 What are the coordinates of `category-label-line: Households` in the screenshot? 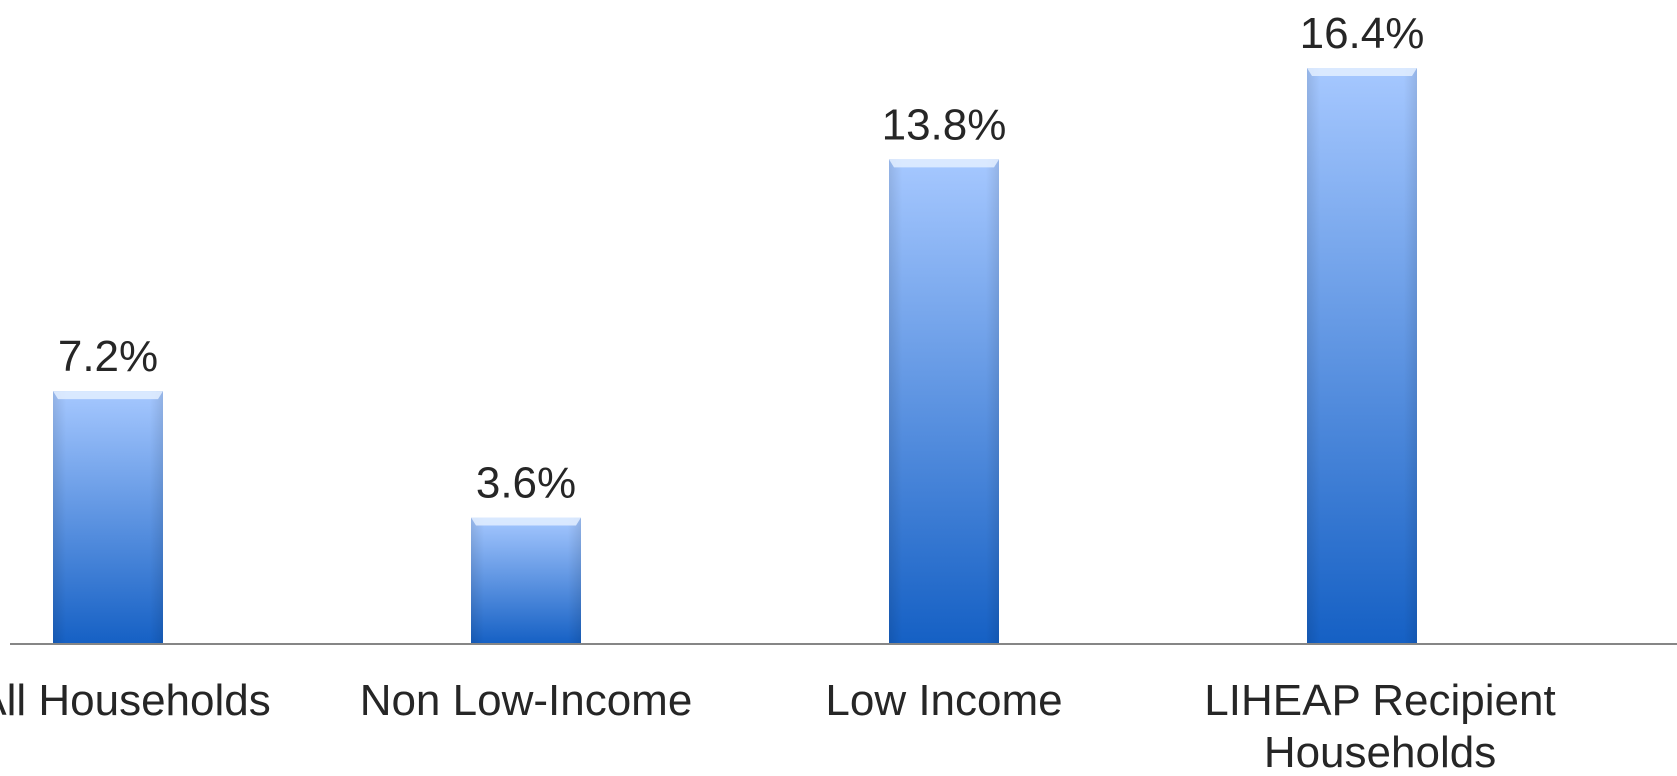 It's located at (1380, 752).